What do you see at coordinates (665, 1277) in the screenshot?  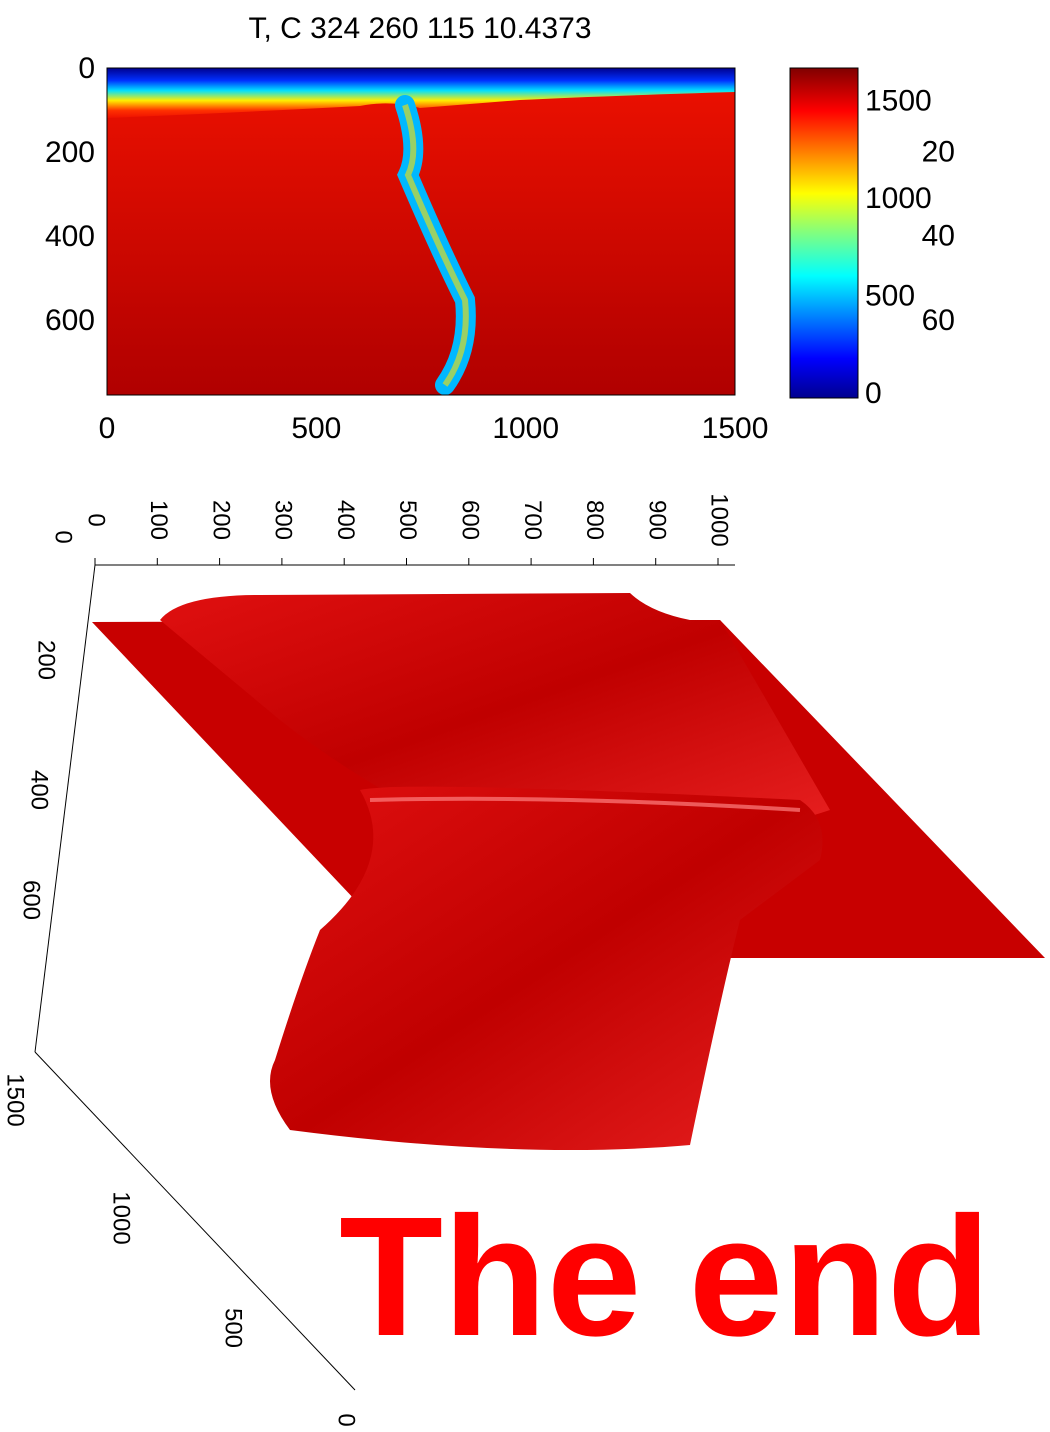 I see `caption: The end` at bounding box center [665, 1277].